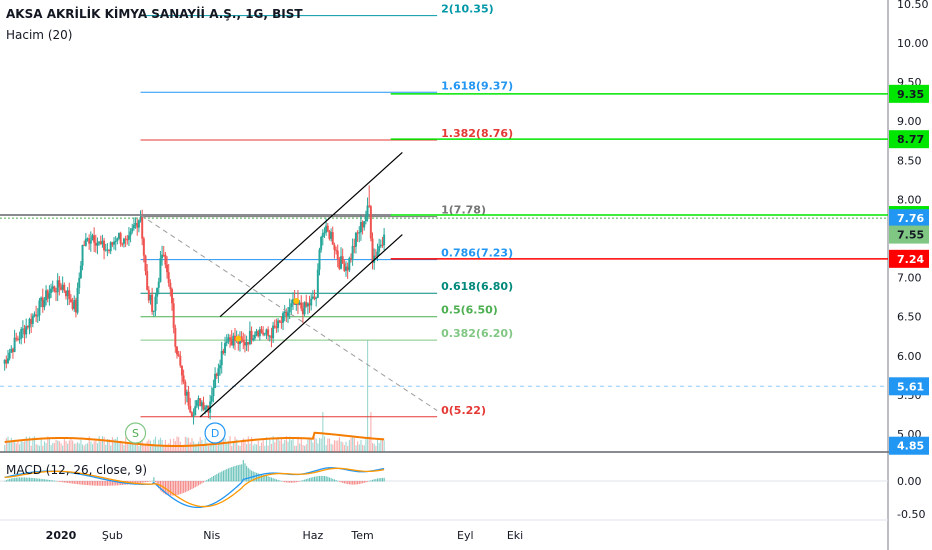 The width and height of the screenshot is (932, 550). Describe the element at coordinates (77, 470) in the screenshot. I see `macd-indicator-label: MACD (12, 26, close, 9)` at that location.